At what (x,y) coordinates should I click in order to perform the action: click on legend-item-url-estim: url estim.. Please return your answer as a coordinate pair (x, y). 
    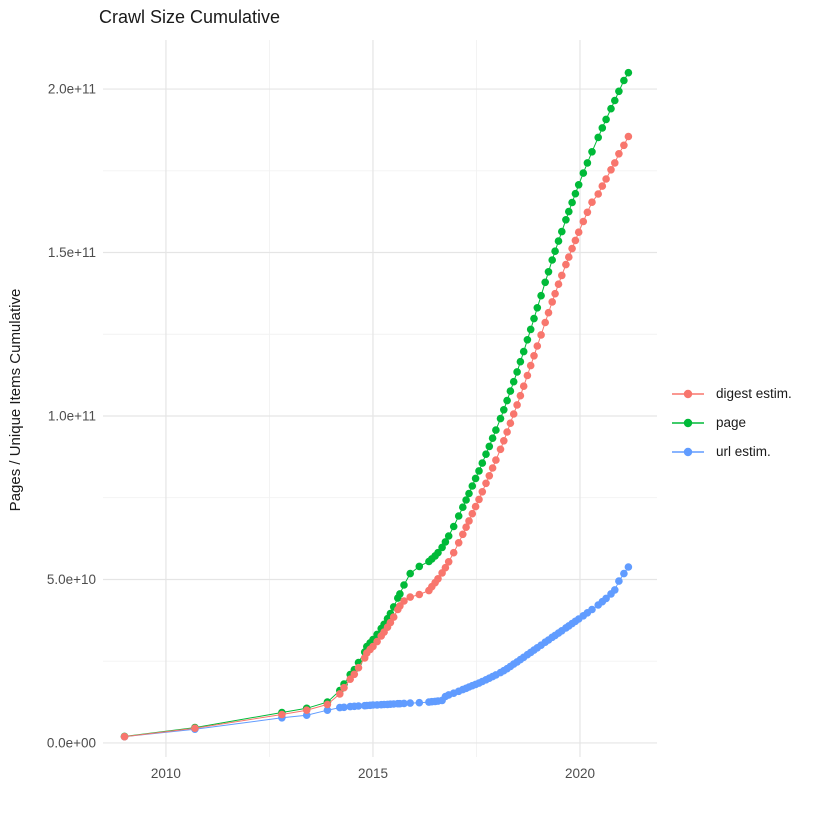
    Looking at the image, I should click on (731, 451).